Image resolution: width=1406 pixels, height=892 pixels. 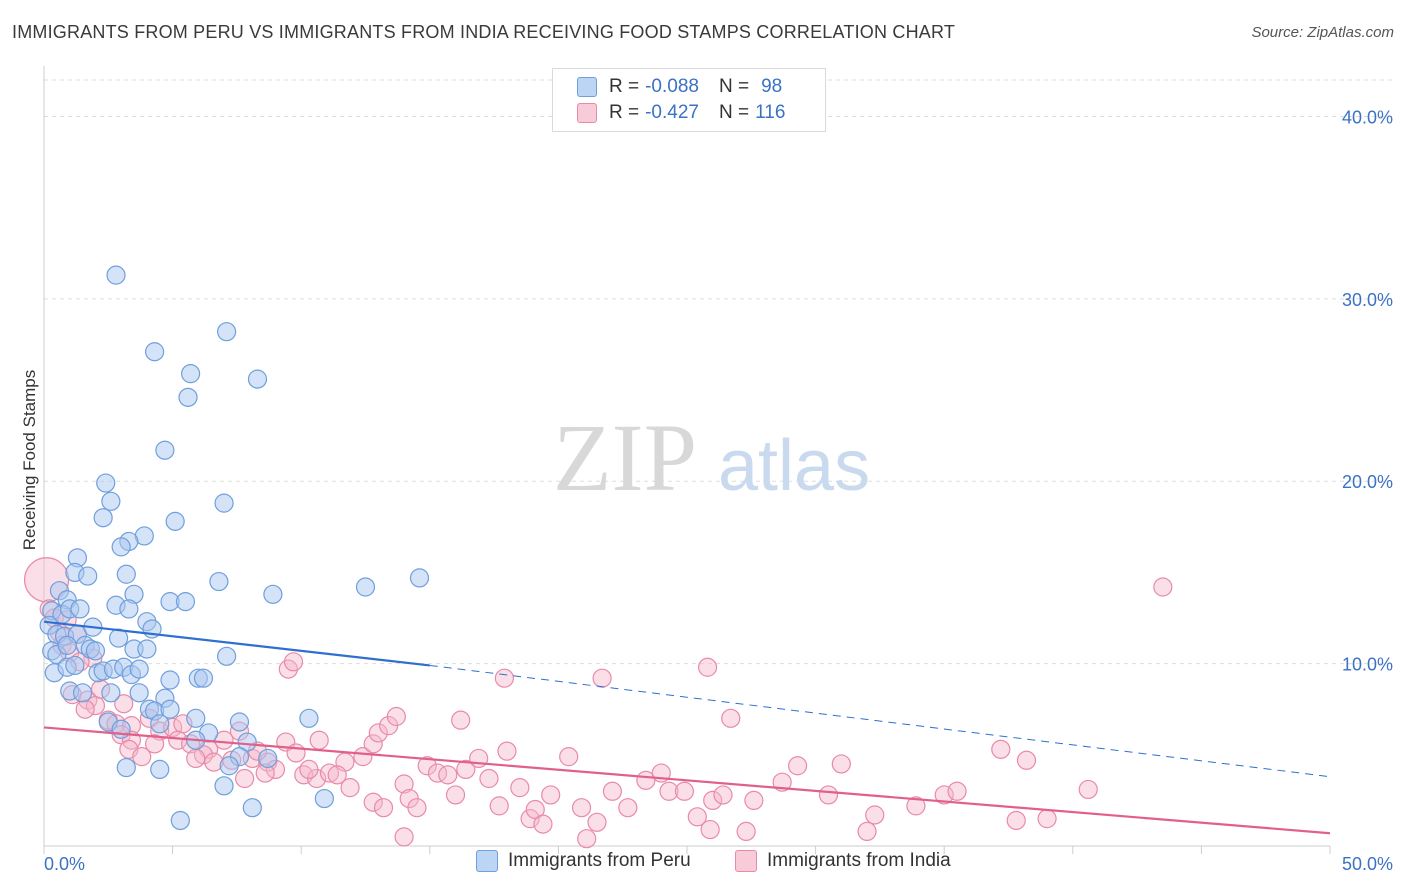 What do you see at coordinates (64, 864) in the screenshot?
I see `x-tick-label: 0.0%` at bounding box center [64, 864].